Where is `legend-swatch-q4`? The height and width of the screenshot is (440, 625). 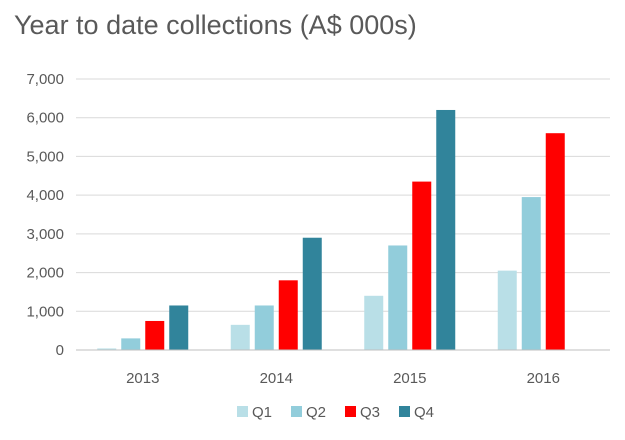
legend-swatch-q4 is located at coordinates (404, 411).